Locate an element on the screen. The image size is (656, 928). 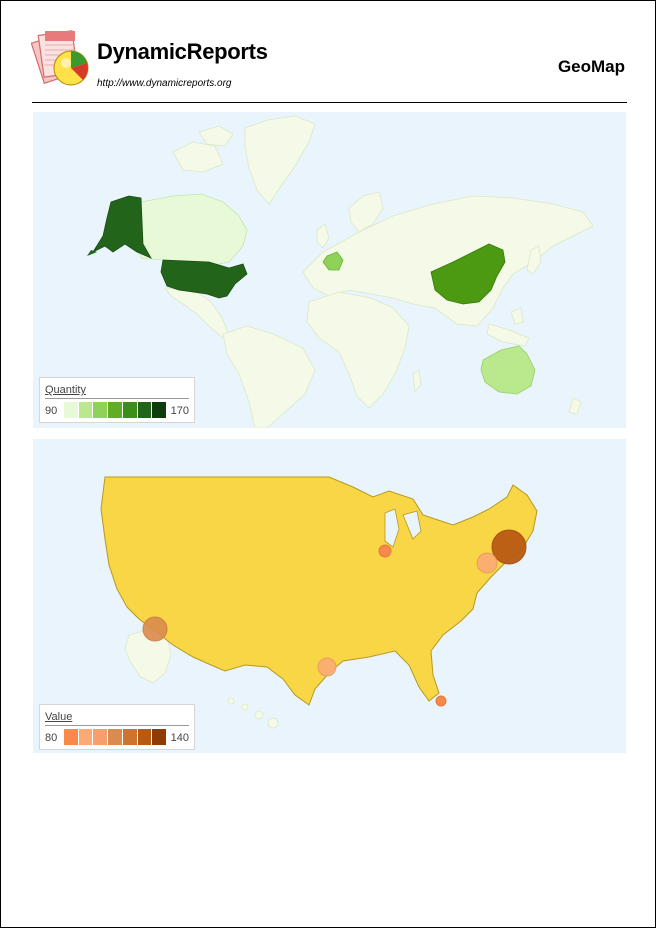
quantity-legend-min: 90 is located at coordinates (51, 411).